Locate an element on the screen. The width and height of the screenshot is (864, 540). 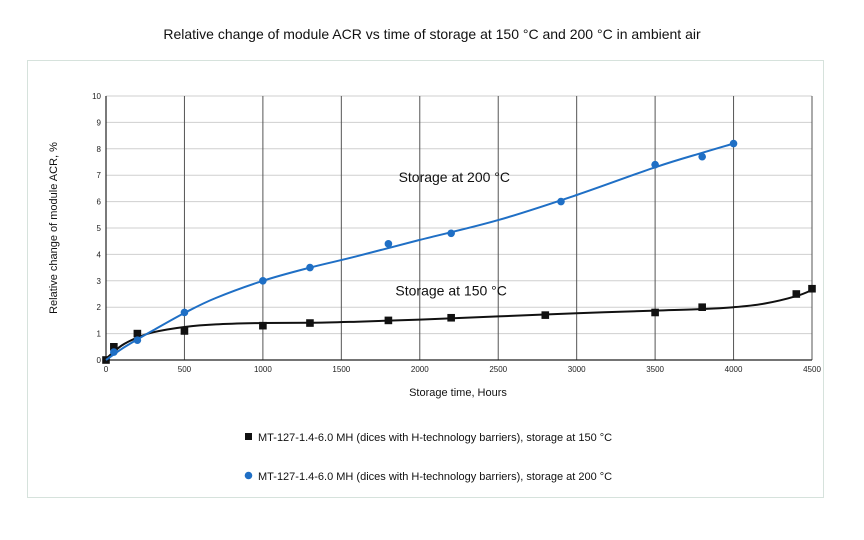
y-tick-label: 0 is located at coordinates (99, 360).